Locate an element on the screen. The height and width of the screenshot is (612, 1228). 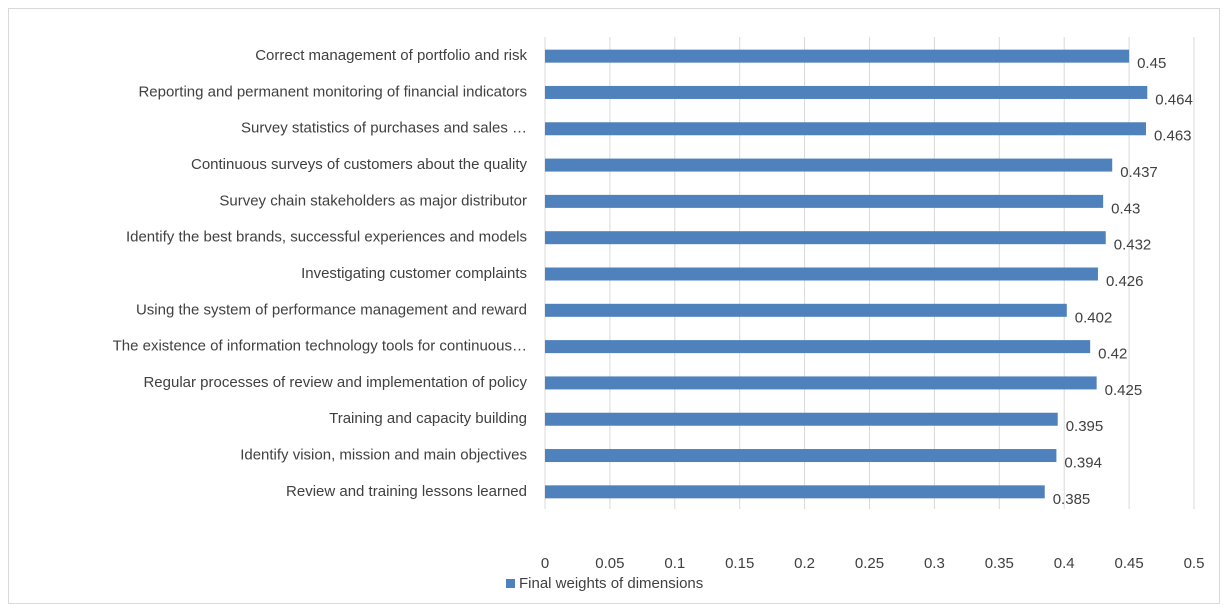
data-label: 0.394 is located at coordinates (1083, 463).